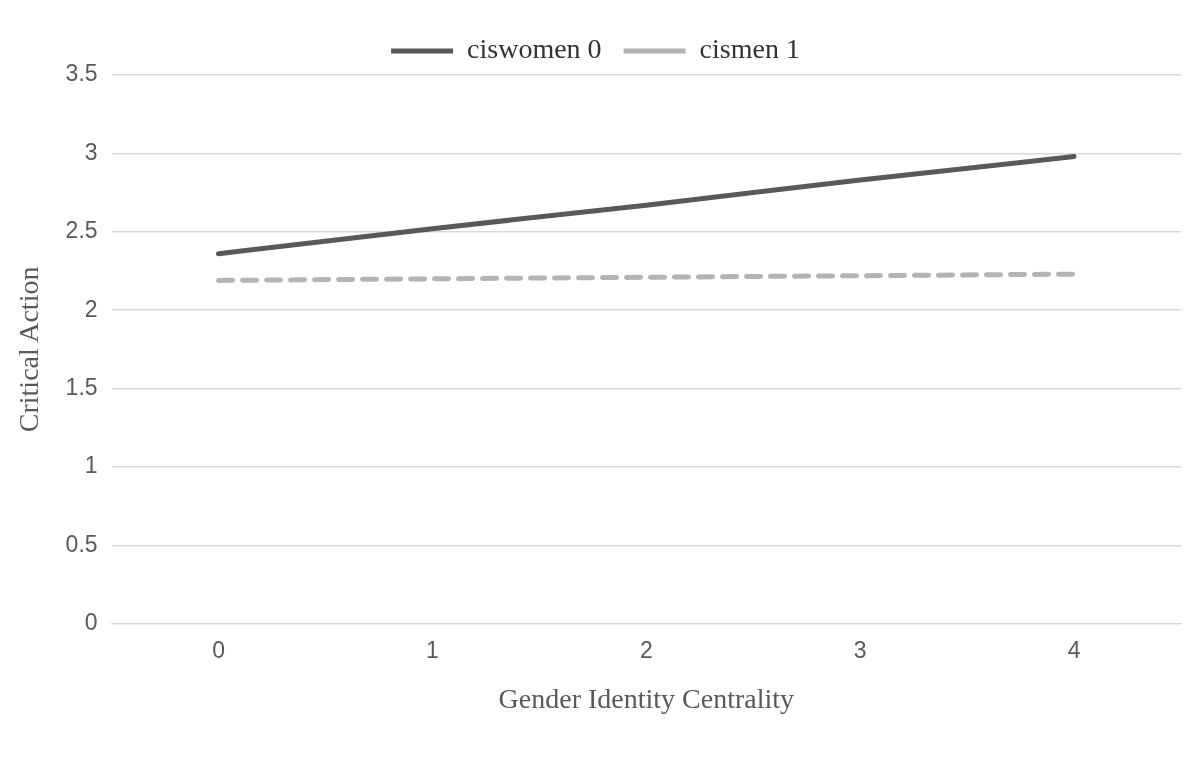 This screenshot has width=1196, height=761. I want to click on x-tick-label: 4, so click(1074, 649).